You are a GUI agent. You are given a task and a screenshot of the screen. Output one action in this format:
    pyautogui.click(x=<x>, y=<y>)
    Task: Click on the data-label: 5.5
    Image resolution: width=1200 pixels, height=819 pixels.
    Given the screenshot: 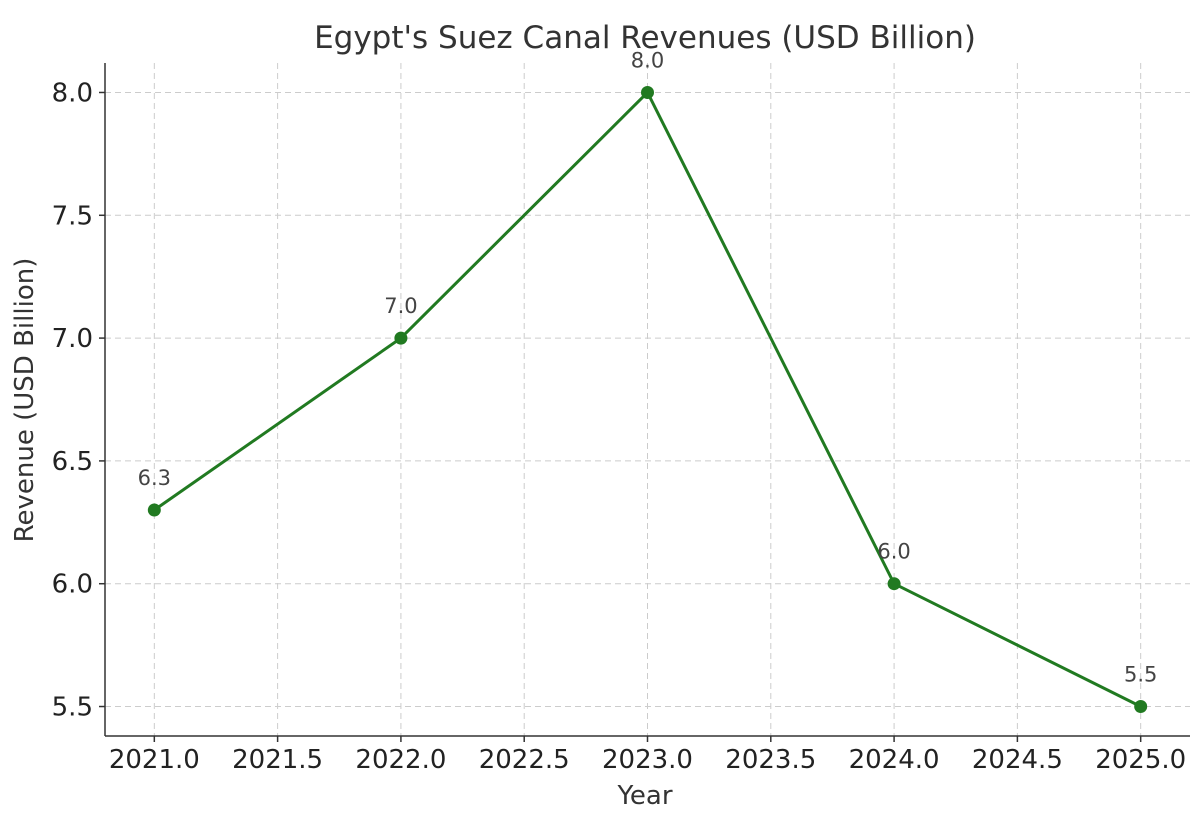 What is the action you would take?
    pyautogui.click(x=1140, y=675)
    